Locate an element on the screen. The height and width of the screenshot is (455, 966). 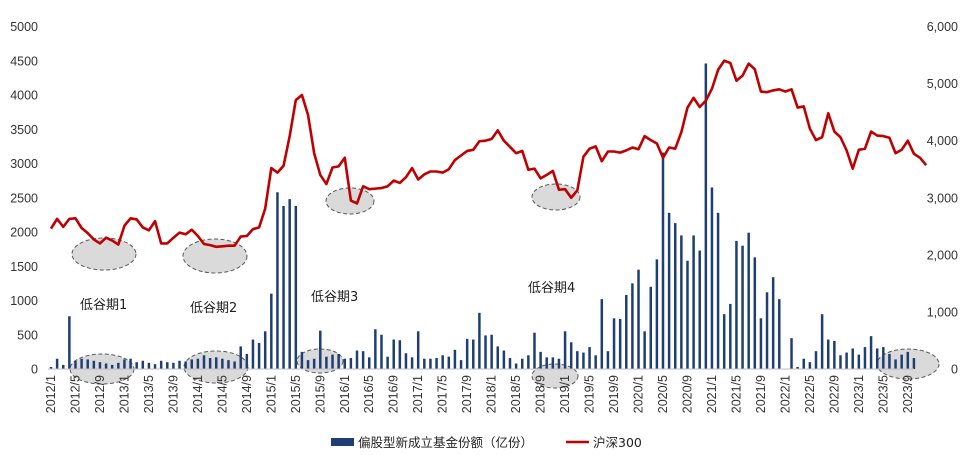
x-axis-tick-label: 2016/1 is located at coordinates (345, 394).